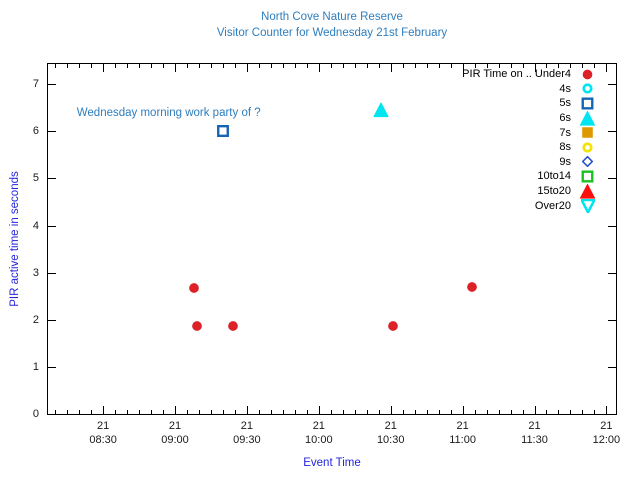 Image resolution: width=640 pixels, height=480 pixels. What do you see at coordinates (565, 132) in the screenshot?
I see `legend-label: 7s` at bounding box center [565, 132].